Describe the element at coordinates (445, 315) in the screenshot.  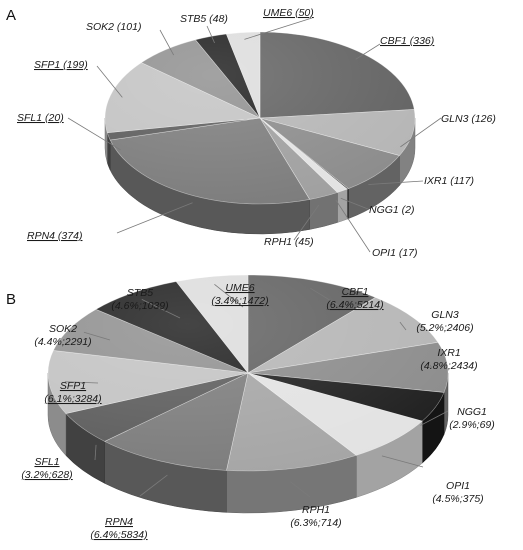
I see `label-name-gln3: GLN3` at that location.